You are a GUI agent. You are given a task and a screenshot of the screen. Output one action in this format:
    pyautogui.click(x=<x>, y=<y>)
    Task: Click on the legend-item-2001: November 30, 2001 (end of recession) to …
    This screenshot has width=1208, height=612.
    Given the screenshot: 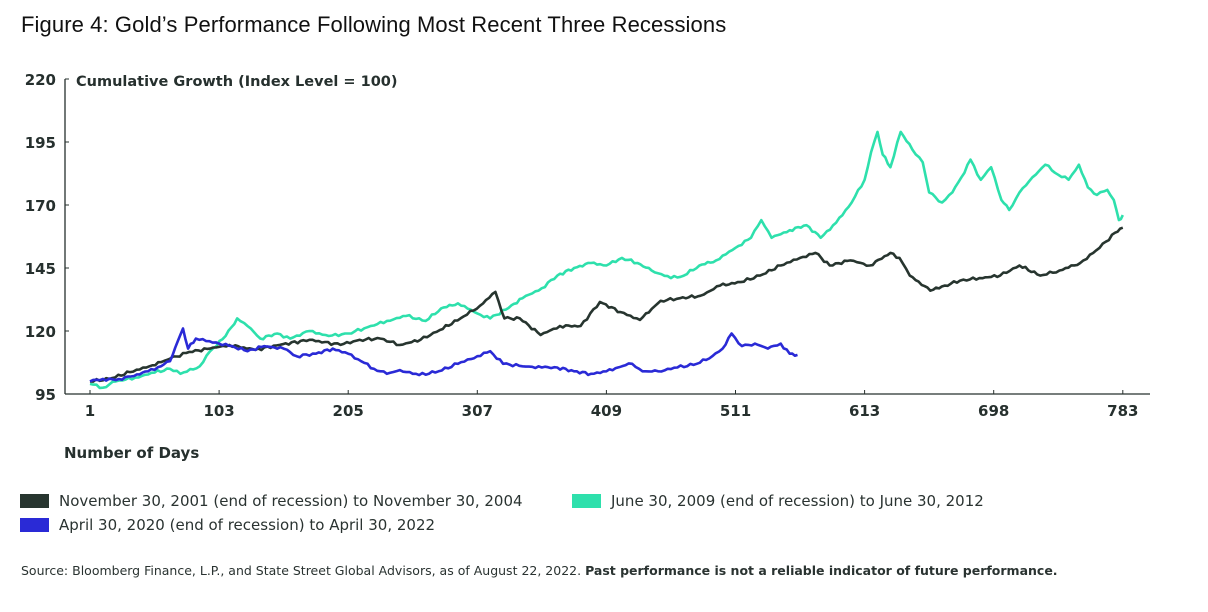 What is the action you would take?
    pyautogui.click(x=271, y=501)
    